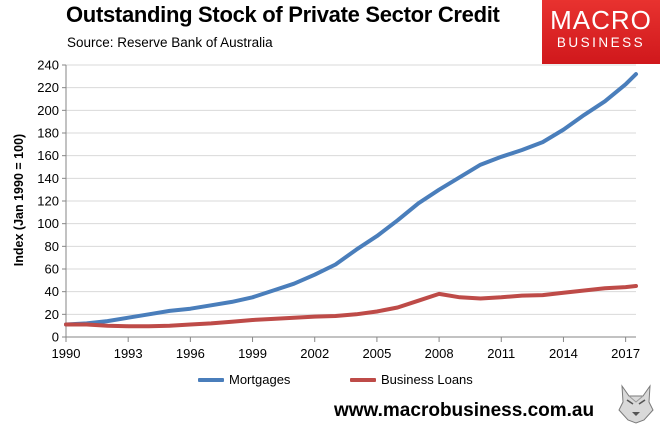  Describe the element at coordinates (252, 353) in the screenshot. I see `x-tick-label-1999: 1999` at that location.